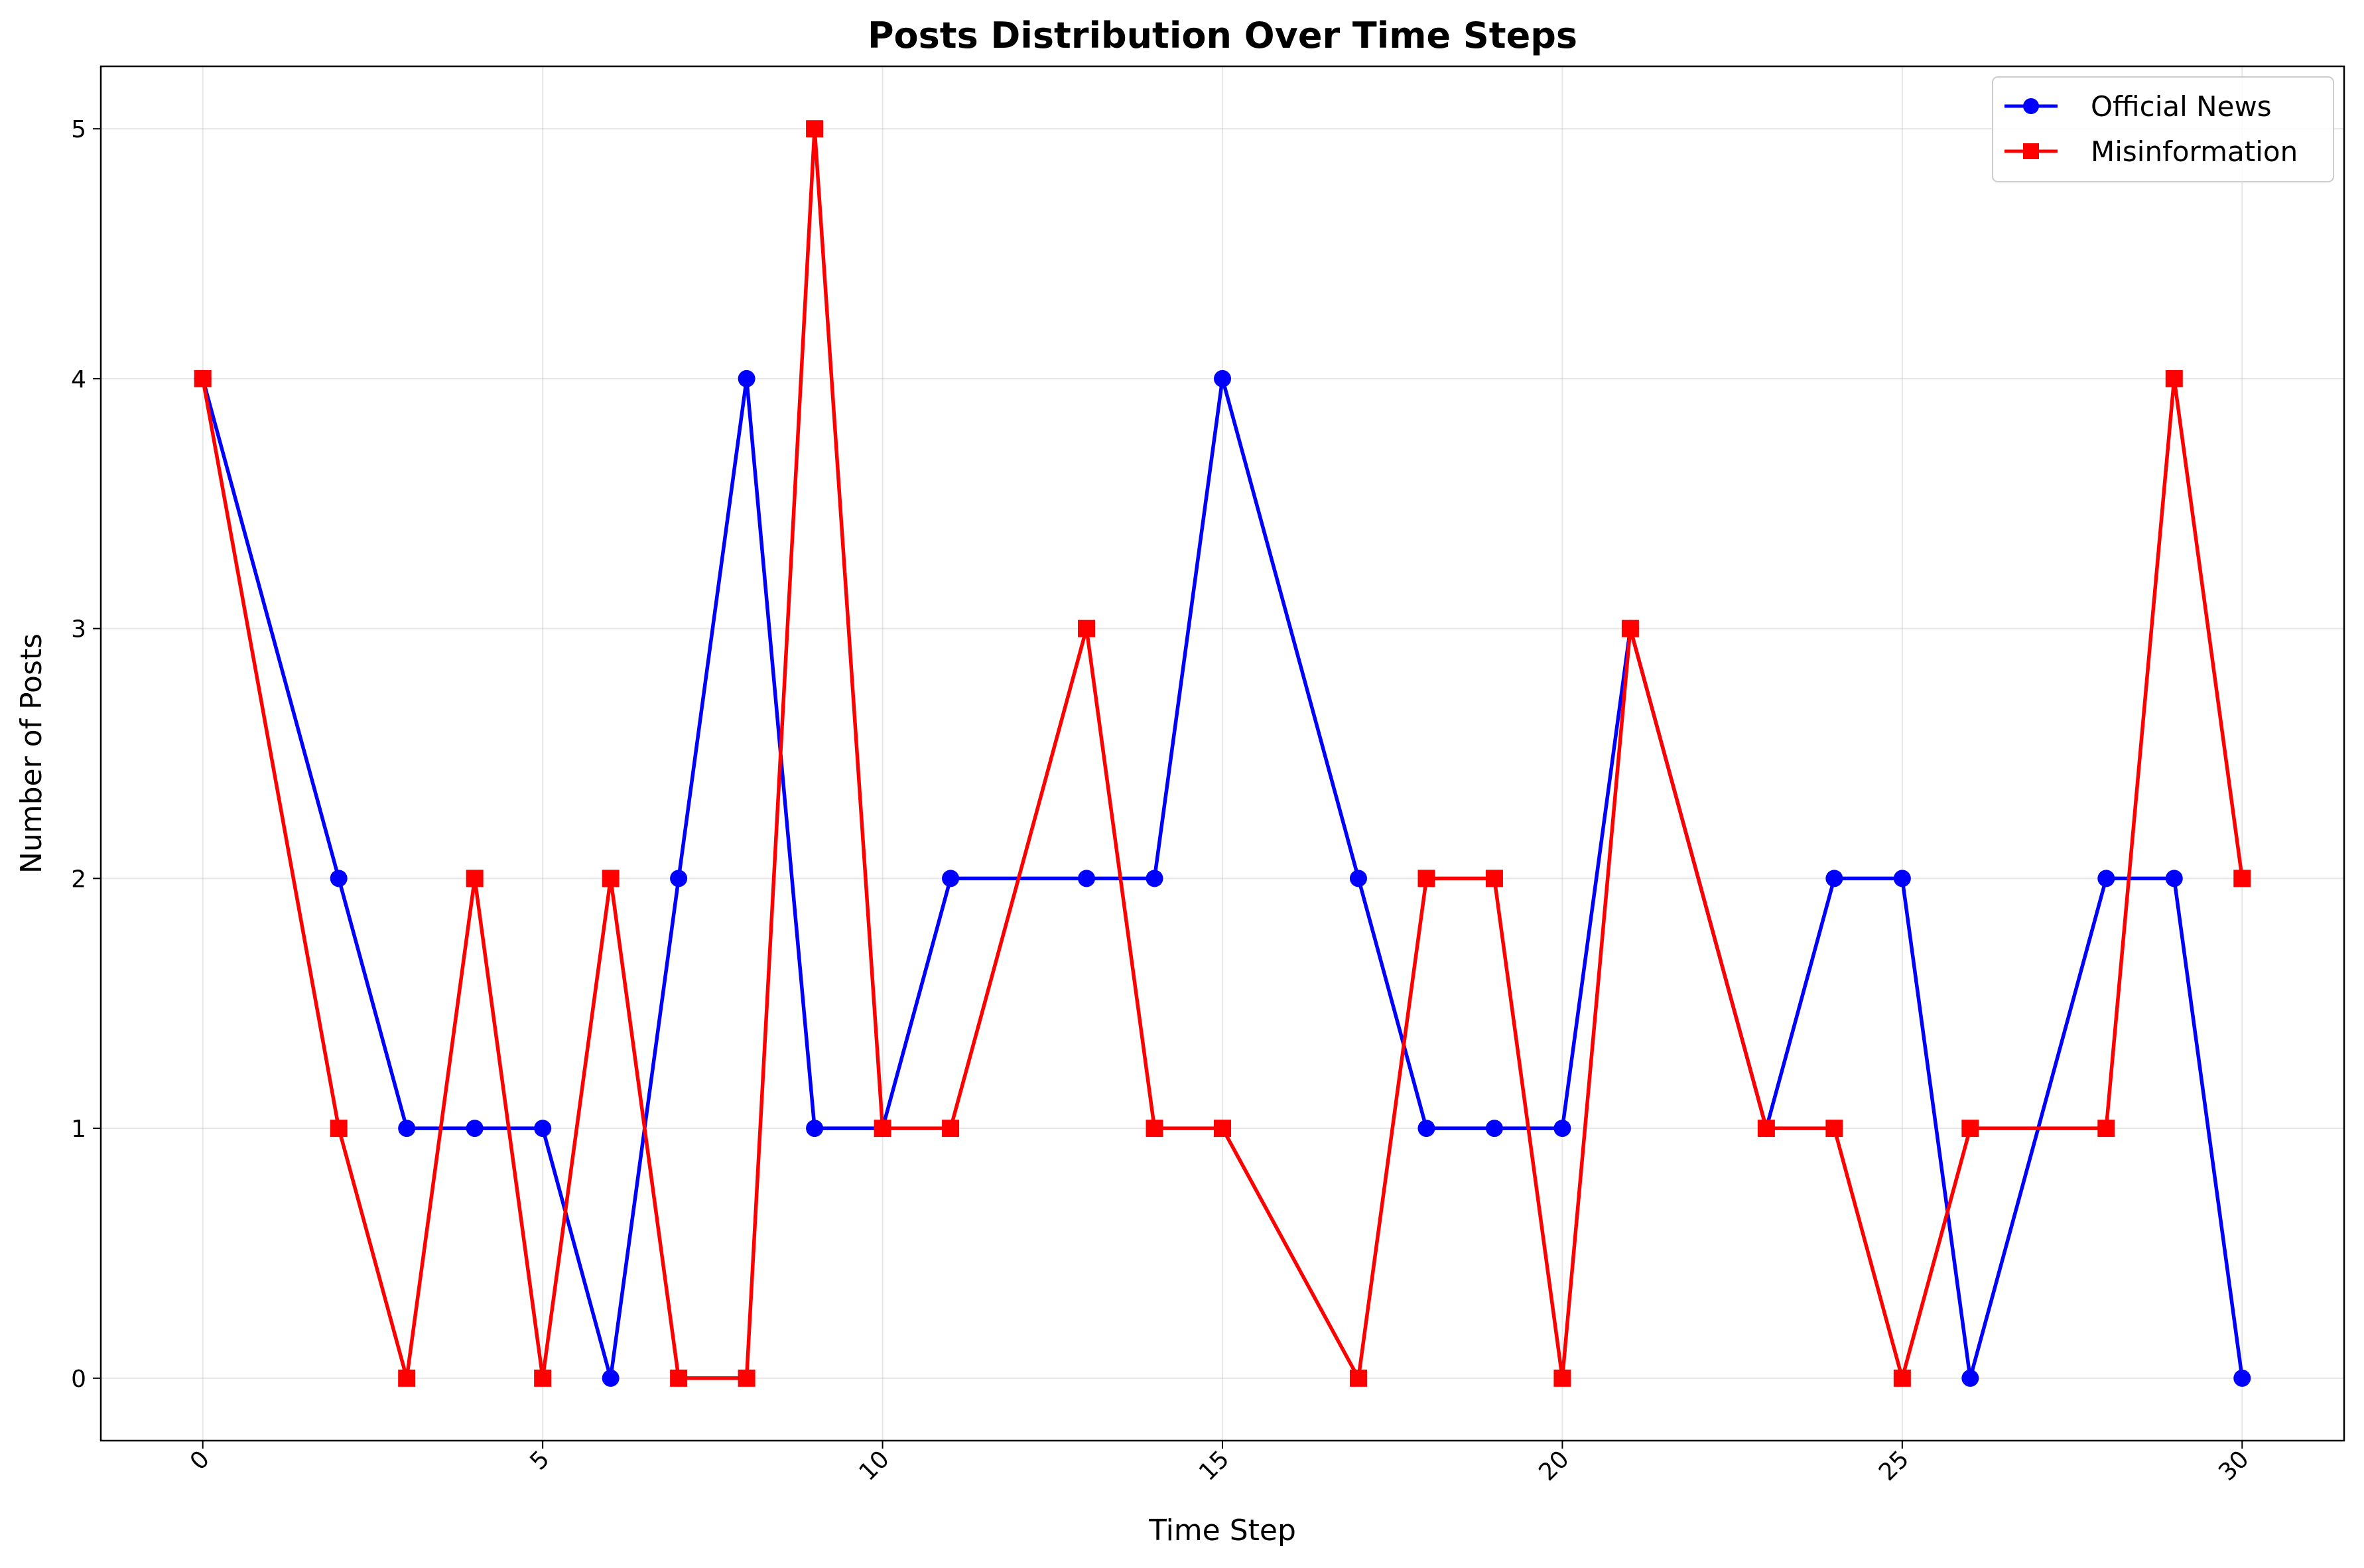  Describe the element at coordinates (2194, 151) in the screenshot. I see `legend-label-misinformation: Misinformation` at that location.